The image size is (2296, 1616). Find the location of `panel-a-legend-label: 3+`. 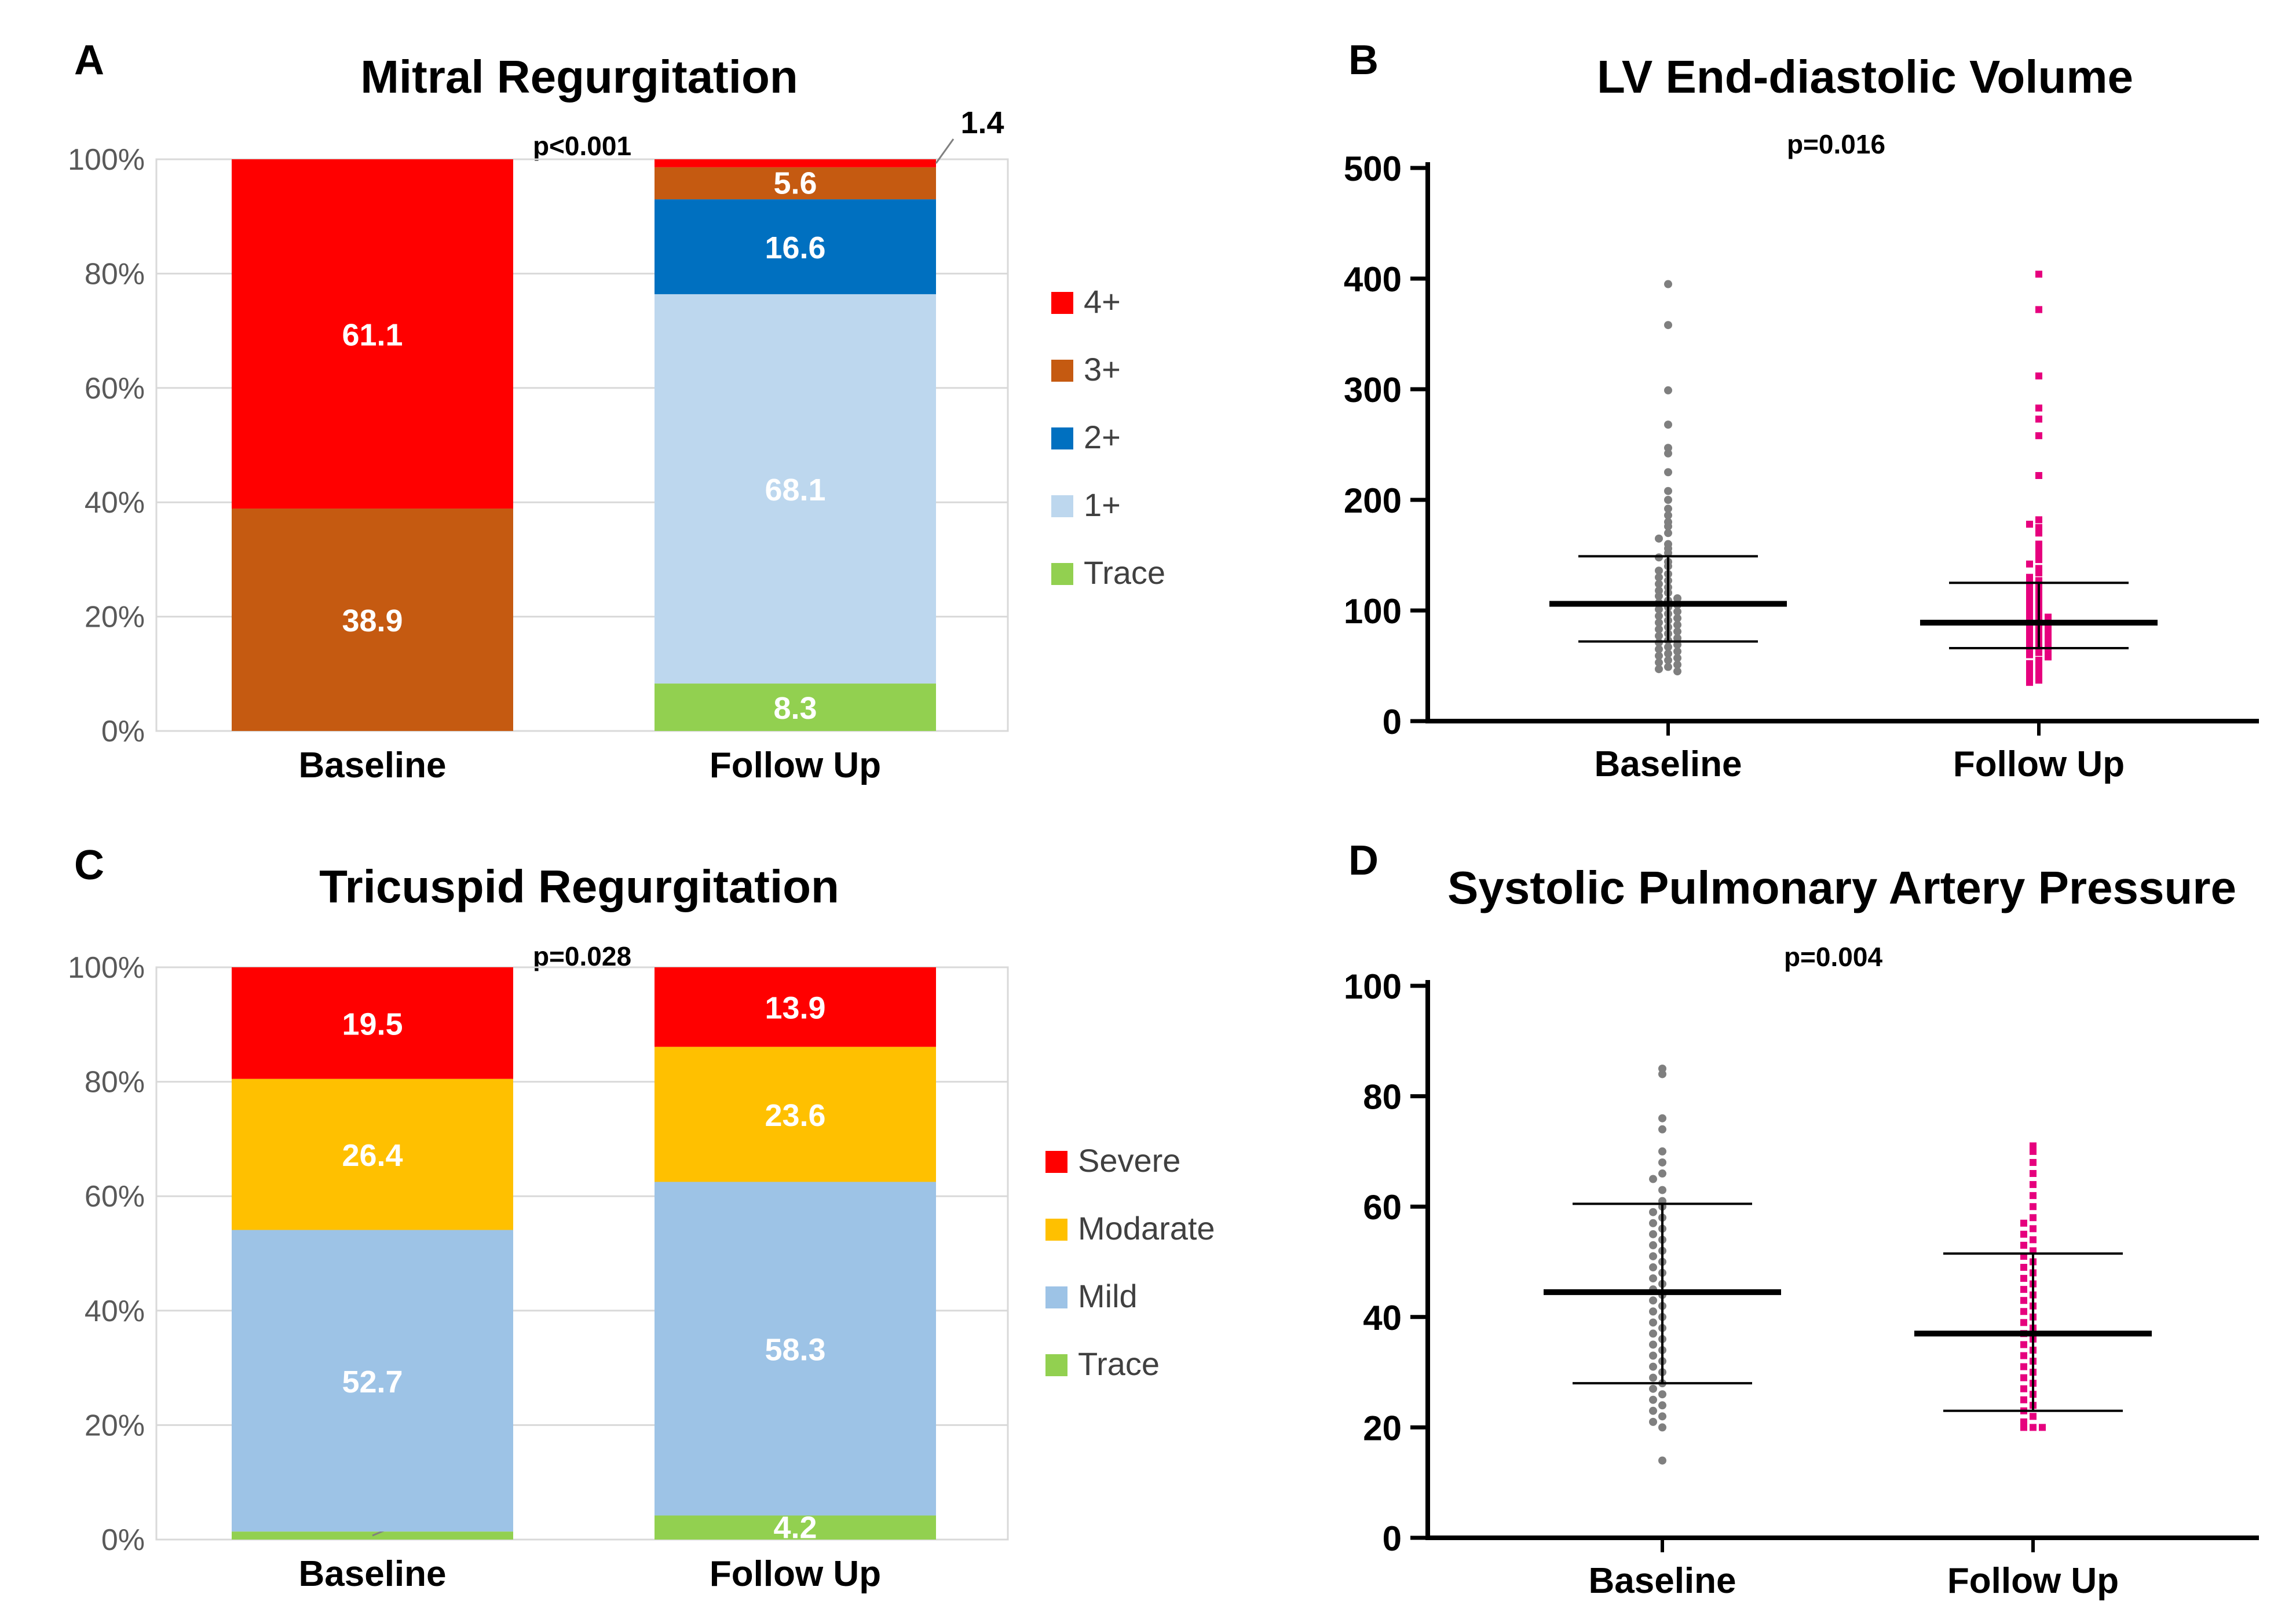

panel-a-legend-label: 3+ is located at coordinates (1102, 369).